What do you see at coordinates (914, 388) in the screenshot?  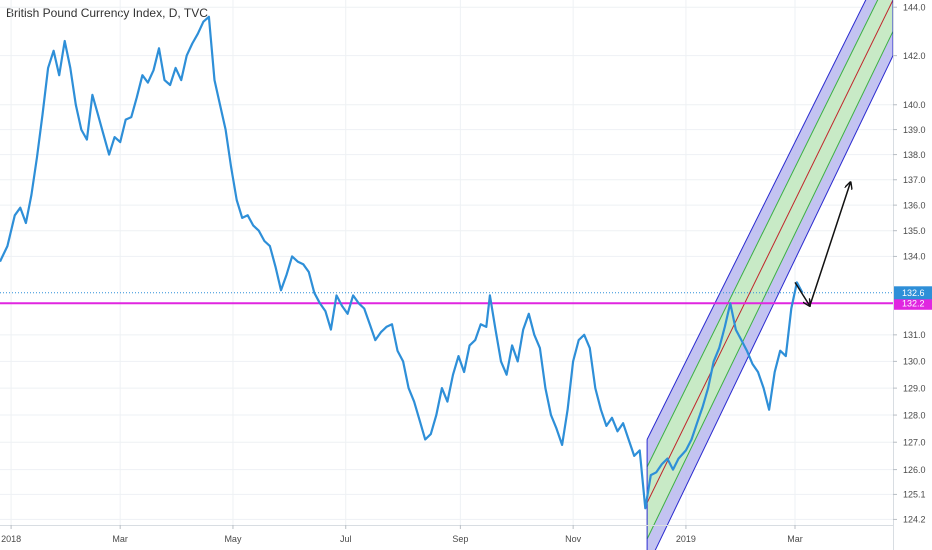 I see `y-tick-label: 129.0` at bounding box center [914, 388].